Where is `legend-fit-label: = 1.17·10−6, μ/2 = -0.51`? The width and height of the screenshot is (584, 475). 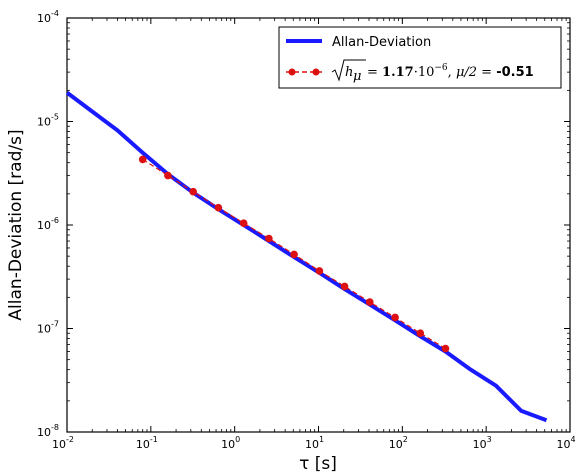
legend-fit-label: = 1.17·10−6, μ/2 = -0.51 is located at coordinates (450, 71).